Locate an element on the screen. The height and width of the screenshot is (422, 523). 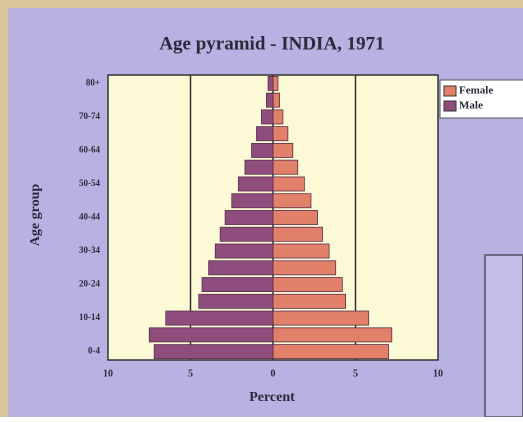
chart-title: Age pyramid - INDIA, 1971 is located at coordinates (271, 43).